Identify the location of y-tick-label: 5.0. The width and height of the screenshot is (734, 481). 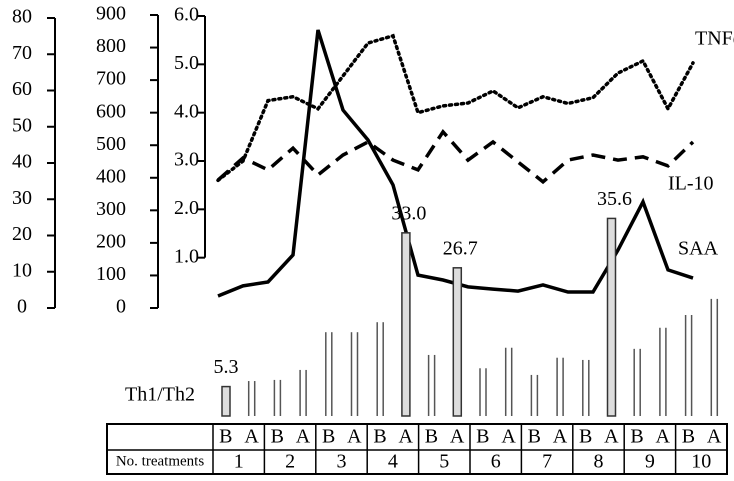
(186, 63).